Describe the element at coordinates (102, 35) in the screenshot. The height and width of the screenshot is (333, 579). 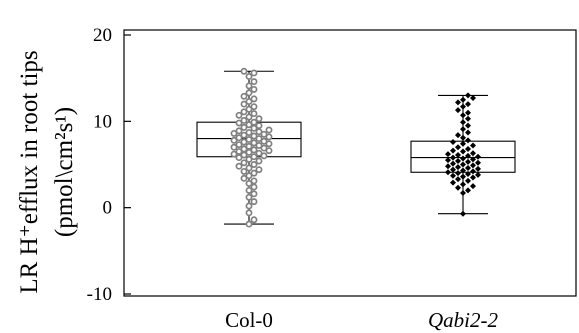
I see `y-tick-label: 20` at that location.